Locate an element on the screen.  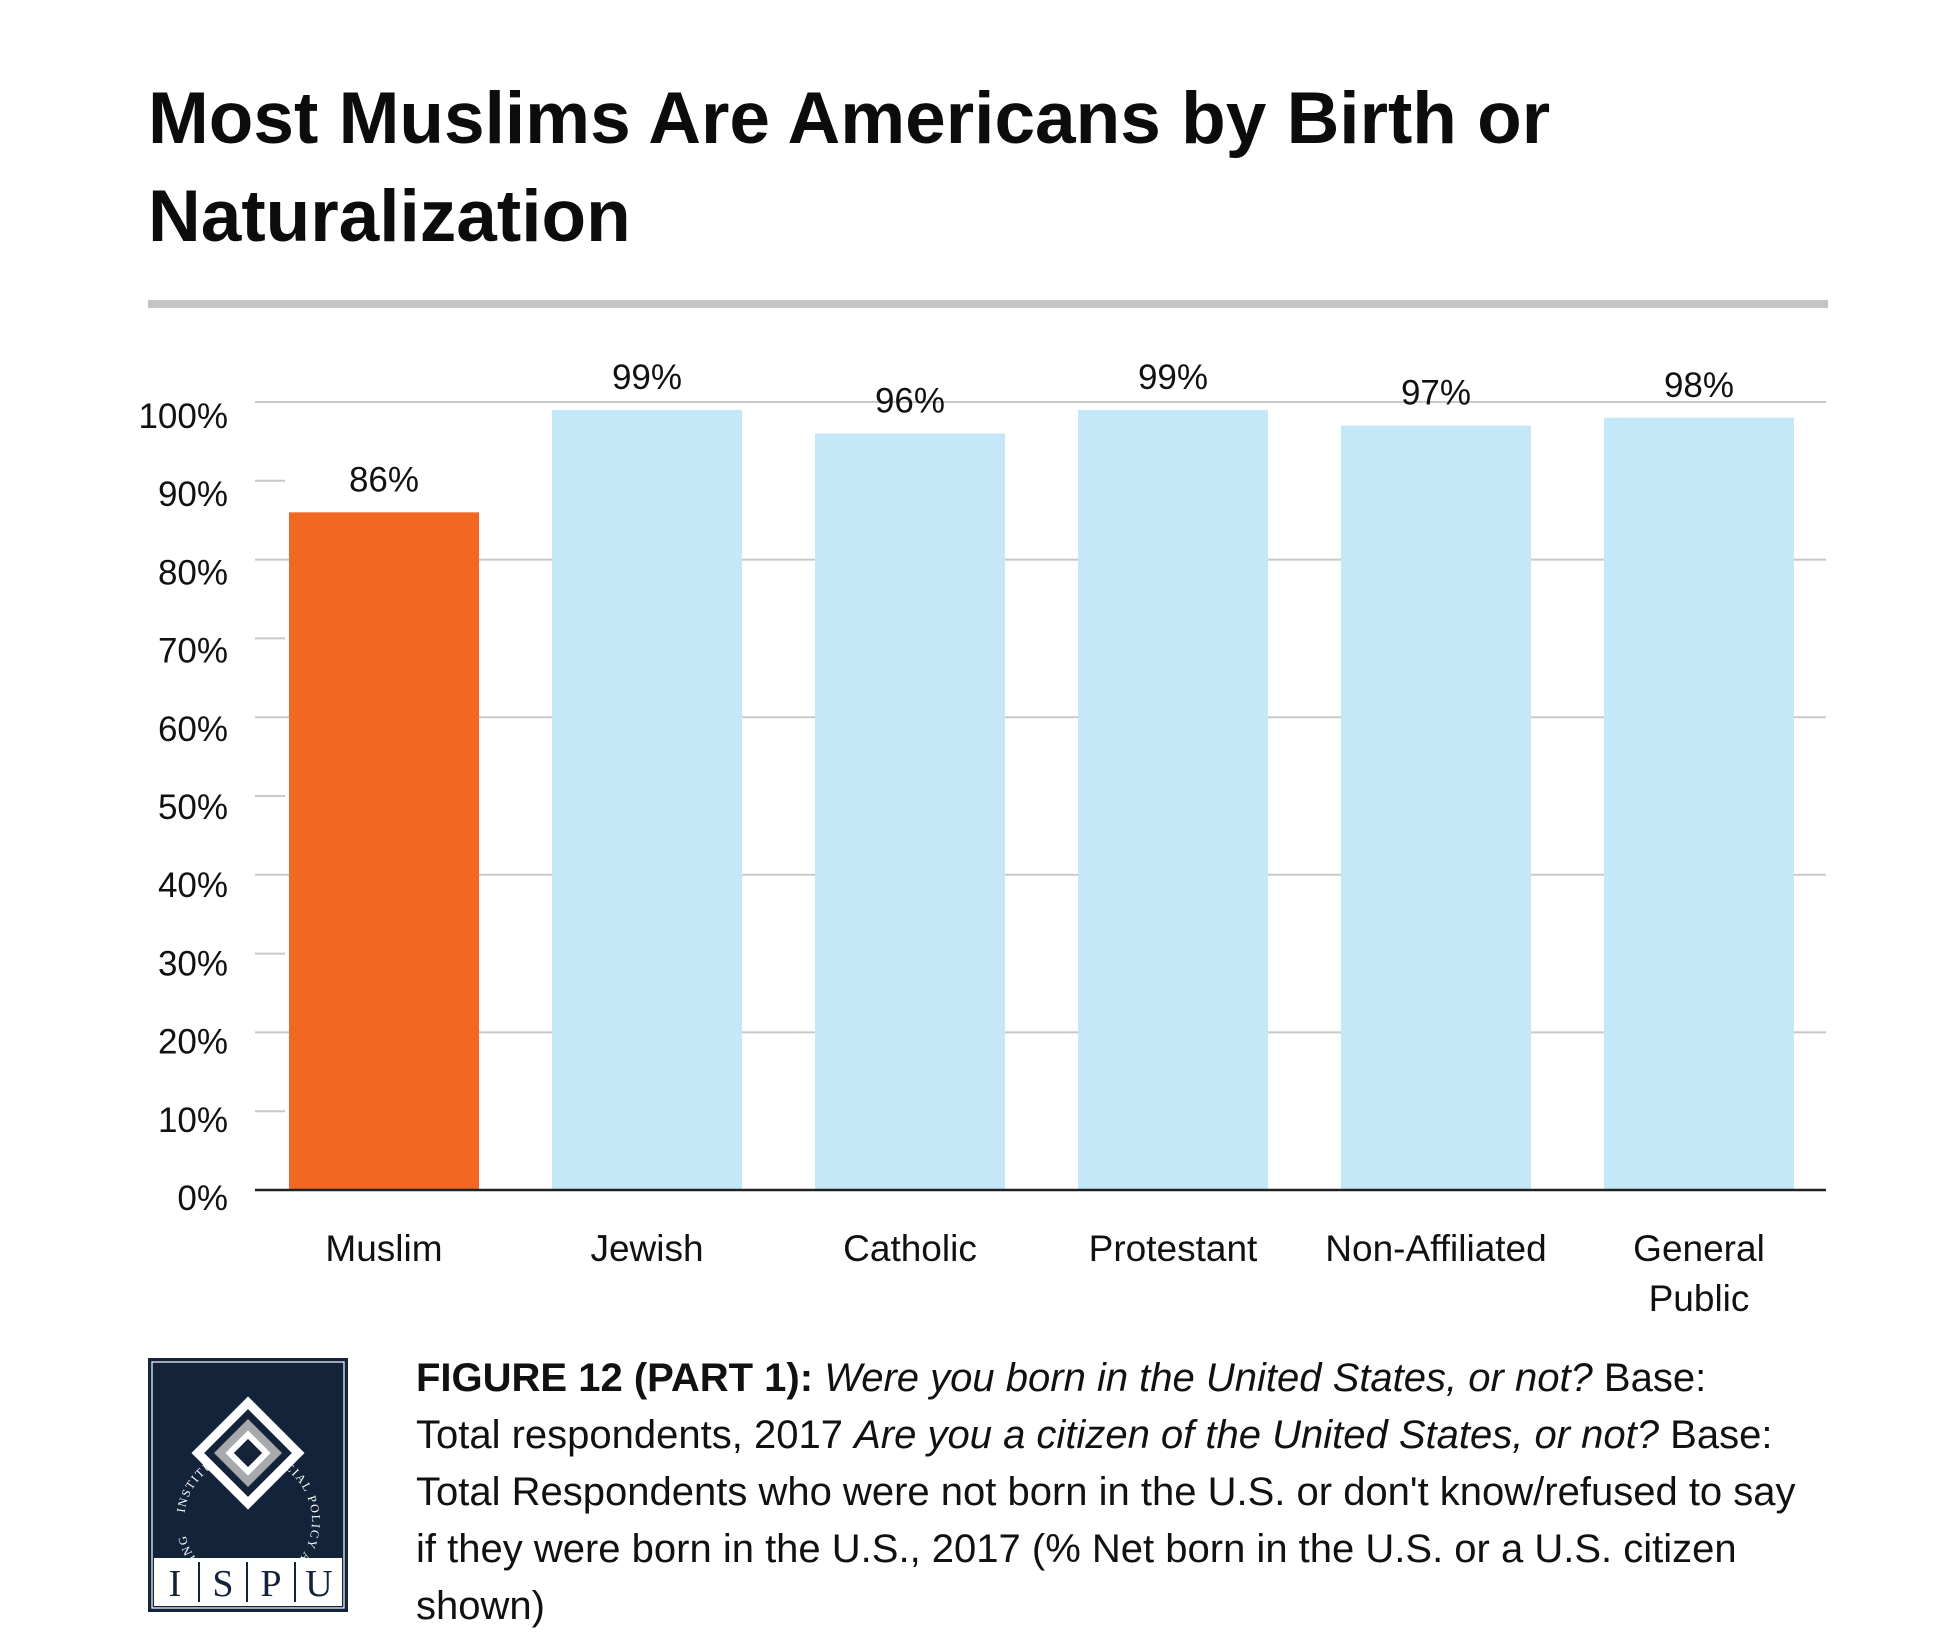
bar-catholic is located at coordinates (910, 811).